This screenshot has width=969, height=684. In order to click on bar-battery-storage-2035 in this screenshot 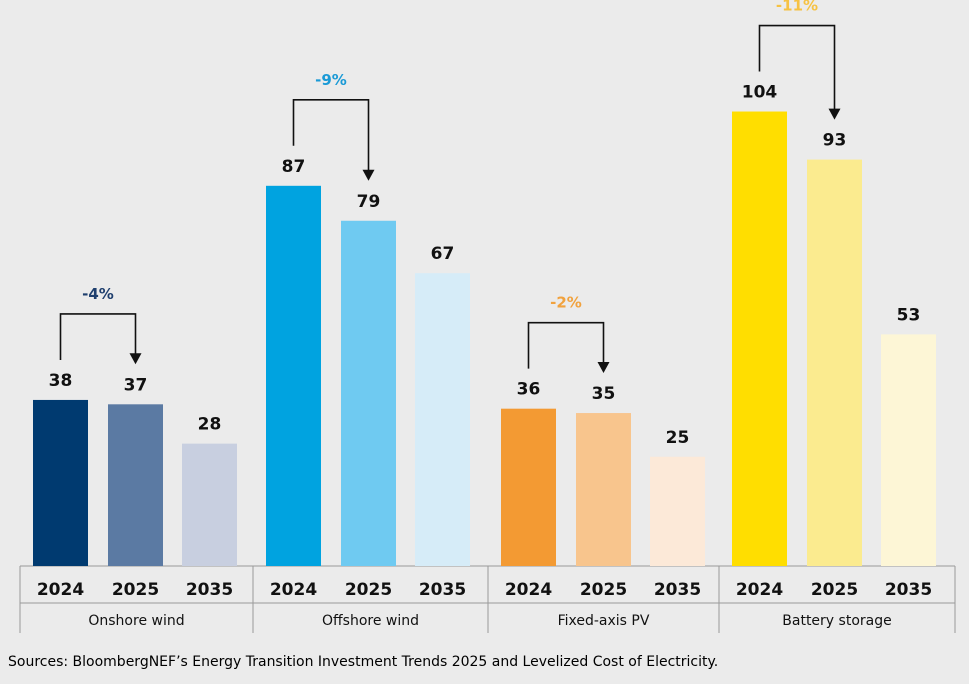, I will do `click(908, 450)`.